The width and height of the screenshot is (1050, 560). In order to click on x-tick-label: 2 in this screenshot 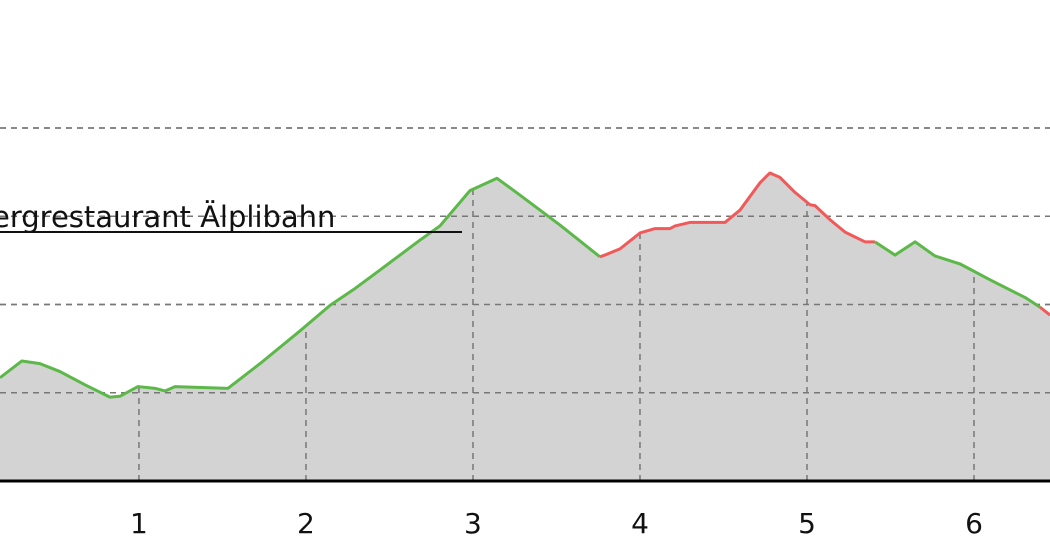, I will do `click(306, 523)`.